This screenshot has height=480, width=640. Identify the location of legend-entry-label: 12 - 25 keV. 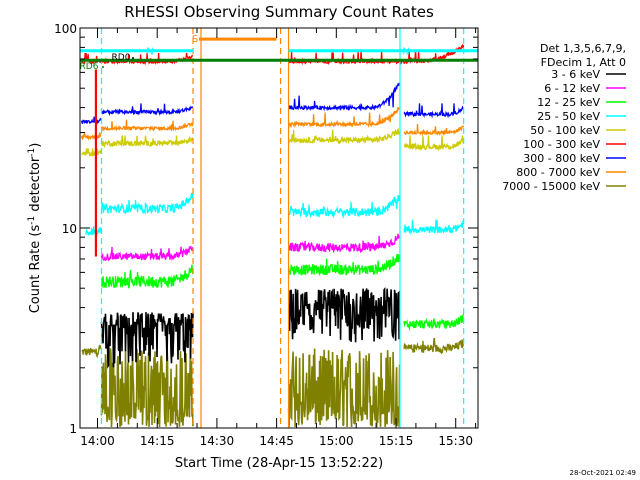
(568, 102).